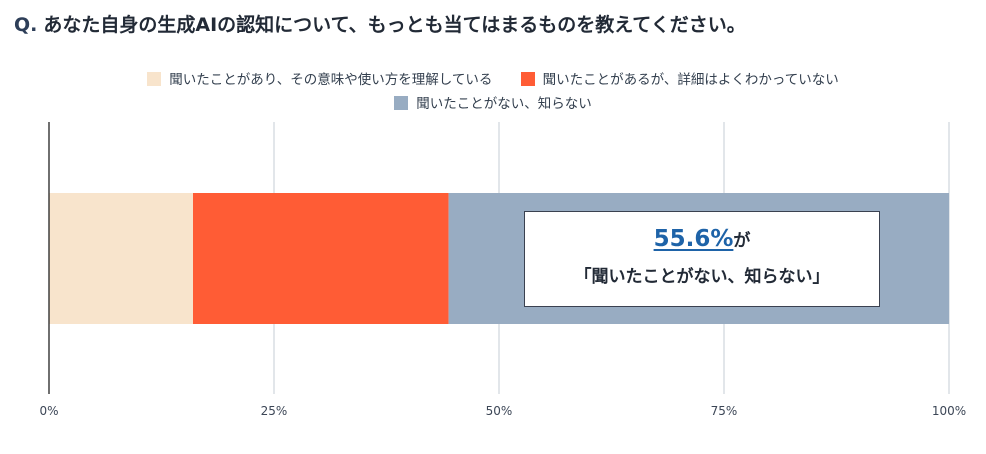 The image size is (986, 454). What do you see at coordinates (154, 79) in the screenshot?
I see `legend-swatch-understand` at bounding box center [154, 79].